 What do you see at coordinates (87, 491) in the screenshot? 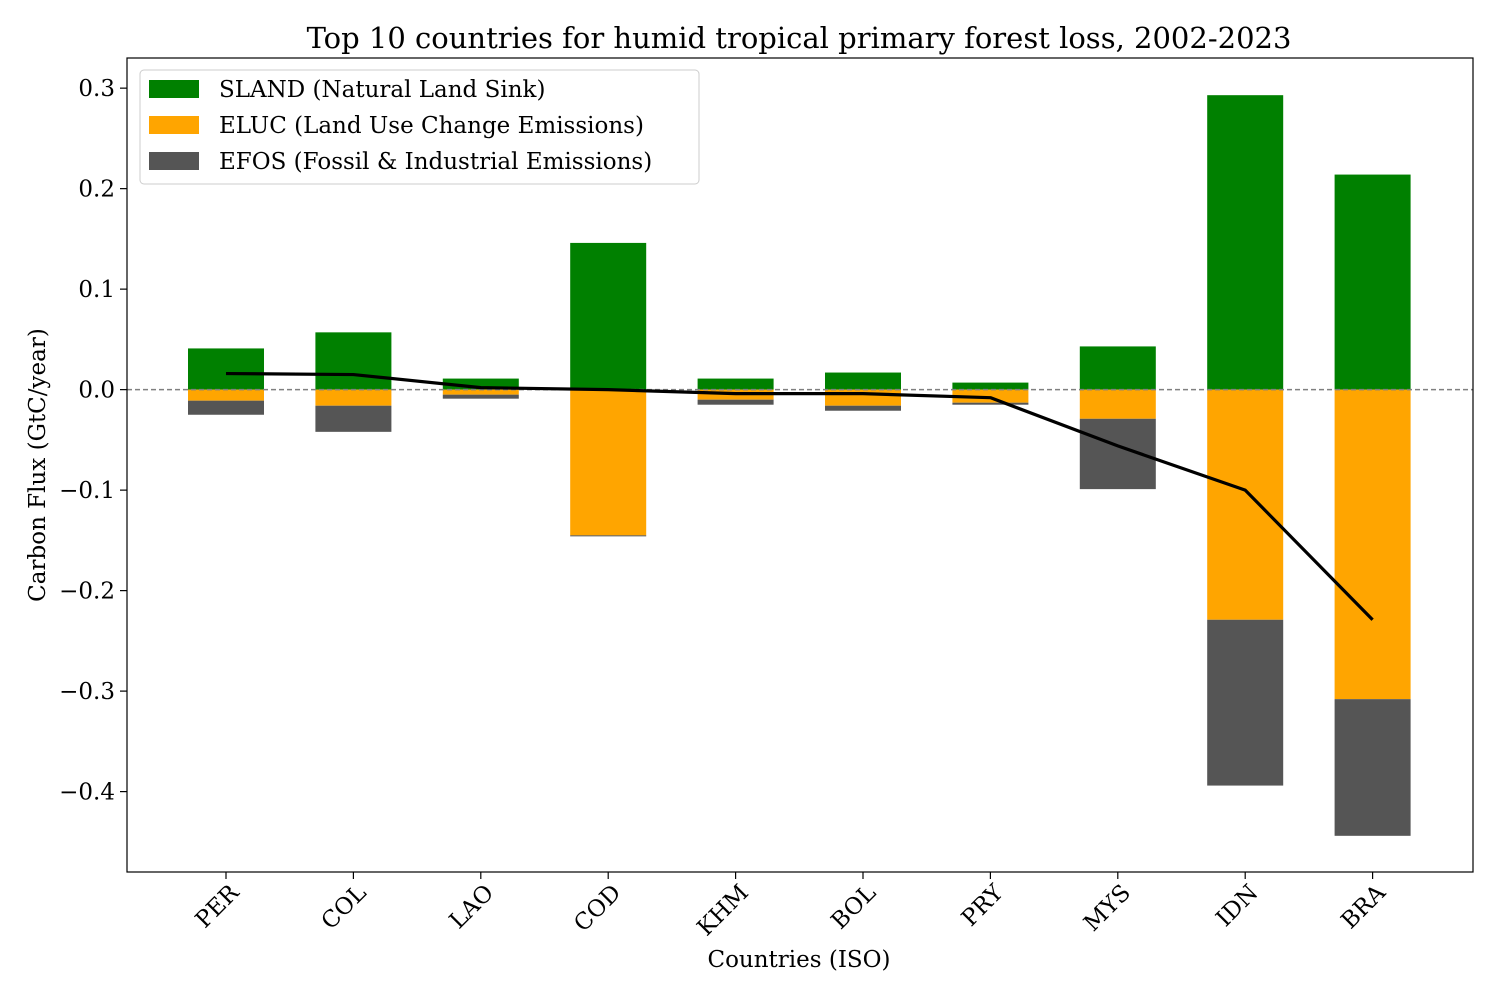
I see `y-tick-label: −0.1` at bounding box center [87, 491].